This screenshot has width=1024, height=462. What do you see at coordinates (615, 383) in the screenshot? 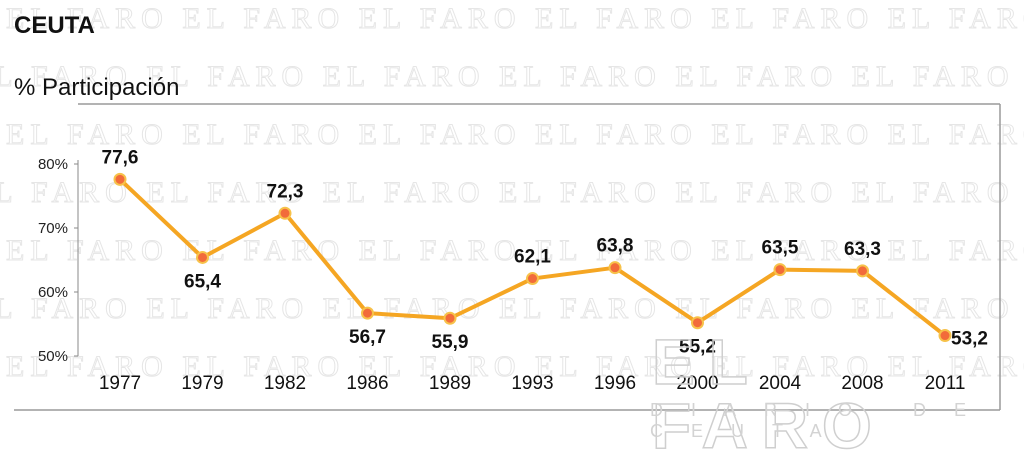
I see `x-tick-label: 1996` at bounding box center [615, 383].